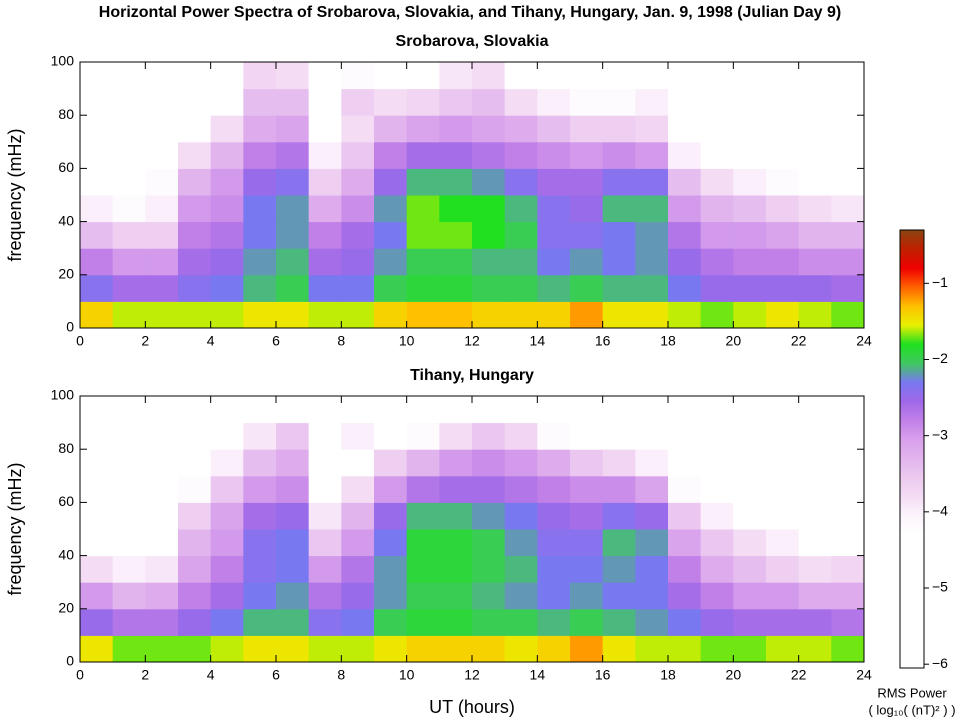 The height and width of the screenshot is (720, 960). What do you see at coordinates (912, 449) in the screenshot?
I see `colorbar` at bounding box center [912, 449].